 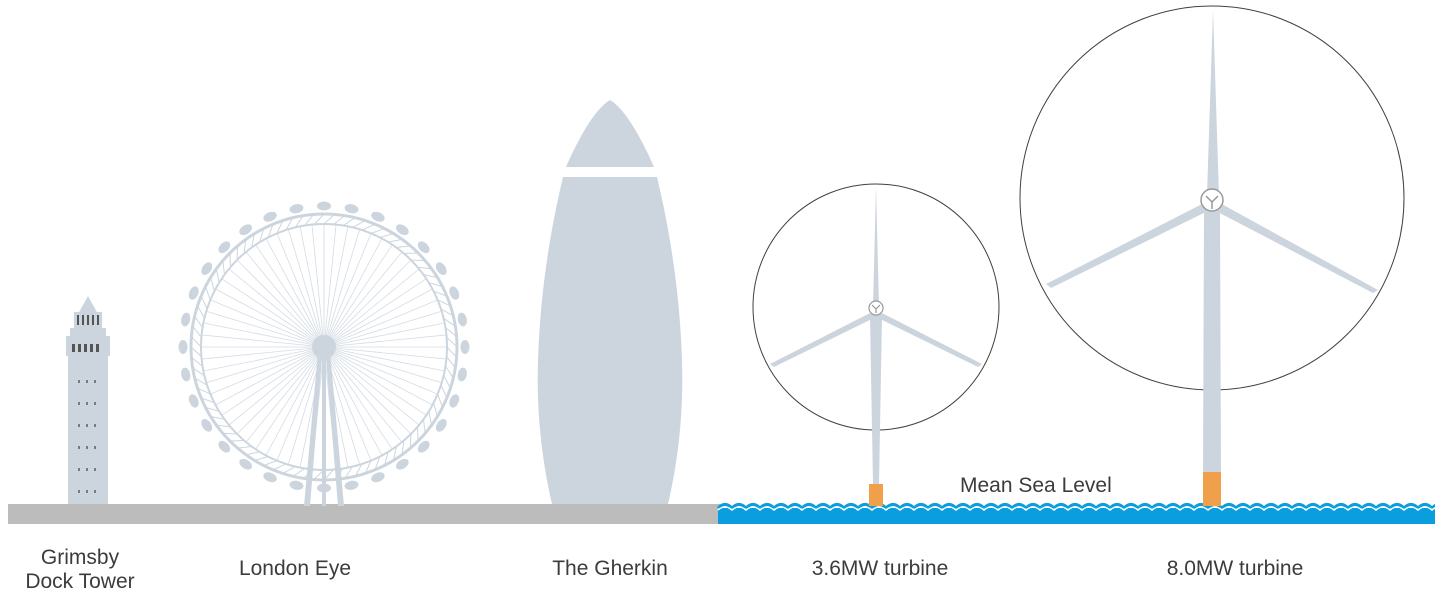 What do you see at coordinates (1036, 485) in the screenshot?
I see `label-mean-sea-level: Mean Sea Level` at bounding box center [1036, 485].